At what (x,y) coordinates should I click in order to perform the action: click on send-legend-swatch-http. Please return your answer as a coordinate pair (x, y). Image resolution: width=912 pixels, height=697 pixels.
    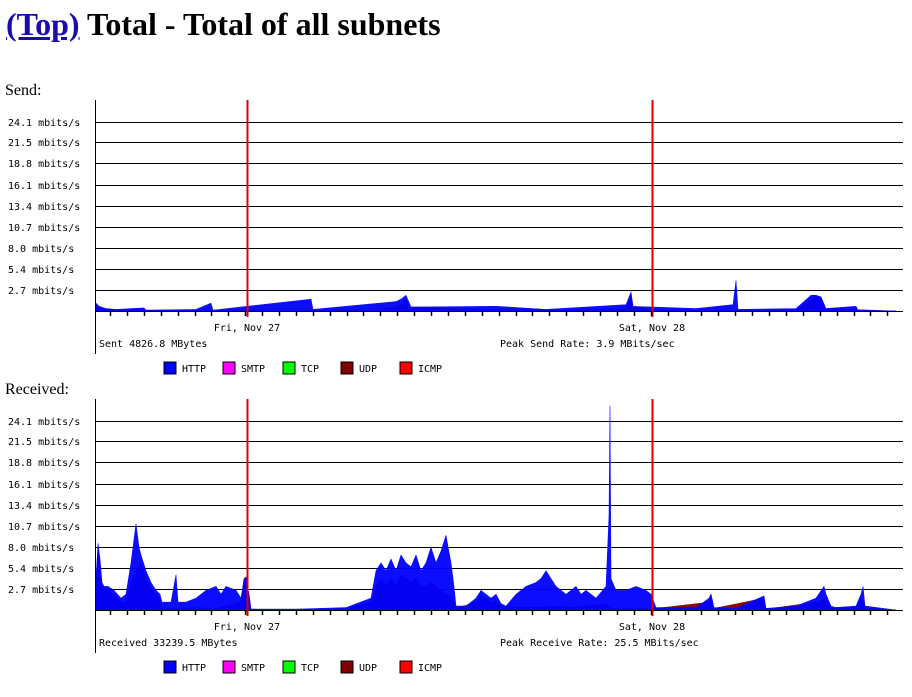
    Looking at the image, I should click on (170, 368).